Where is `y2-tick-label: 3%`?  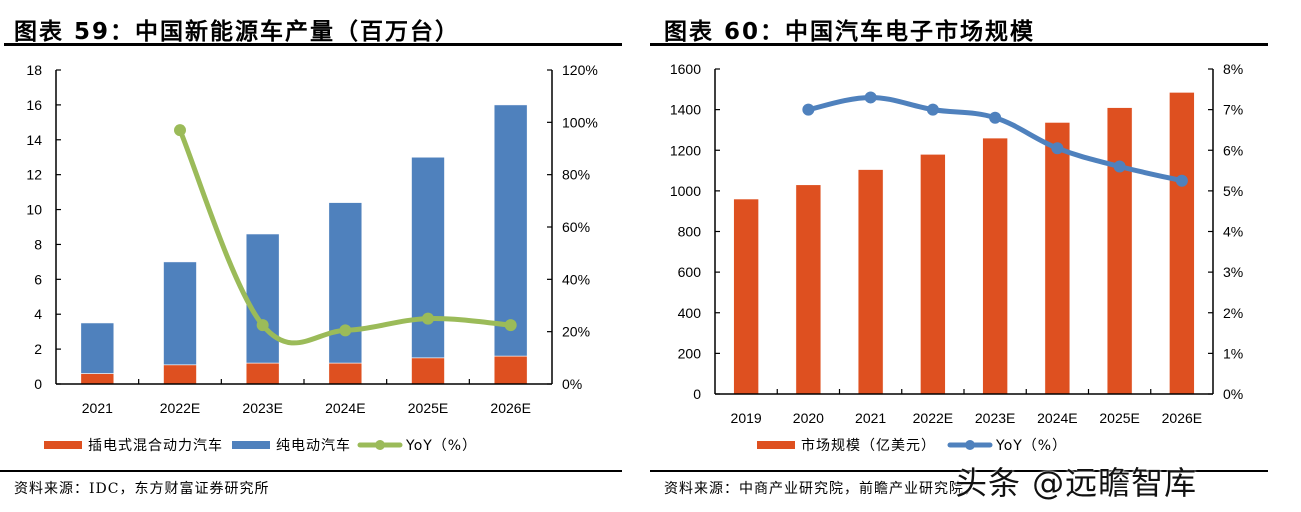 y2-tick-label: 3% is located at coordinates (1233, 272).